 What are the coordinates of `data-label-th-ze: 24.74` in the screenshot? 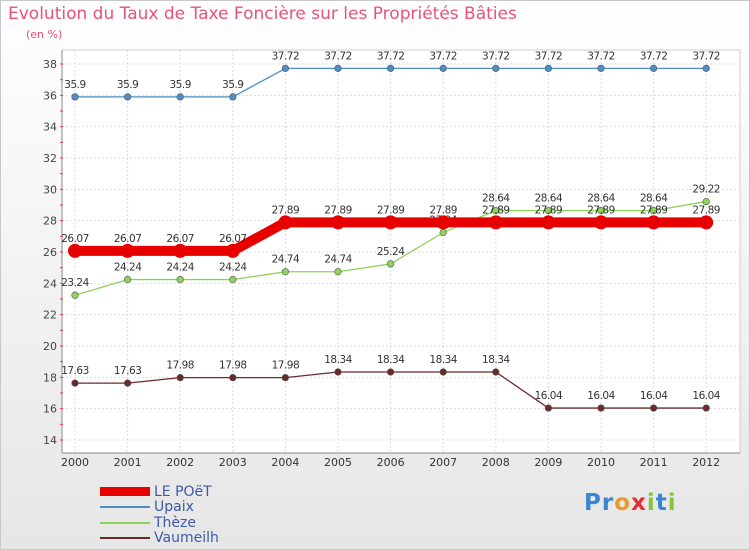 It's located at (286, 260).